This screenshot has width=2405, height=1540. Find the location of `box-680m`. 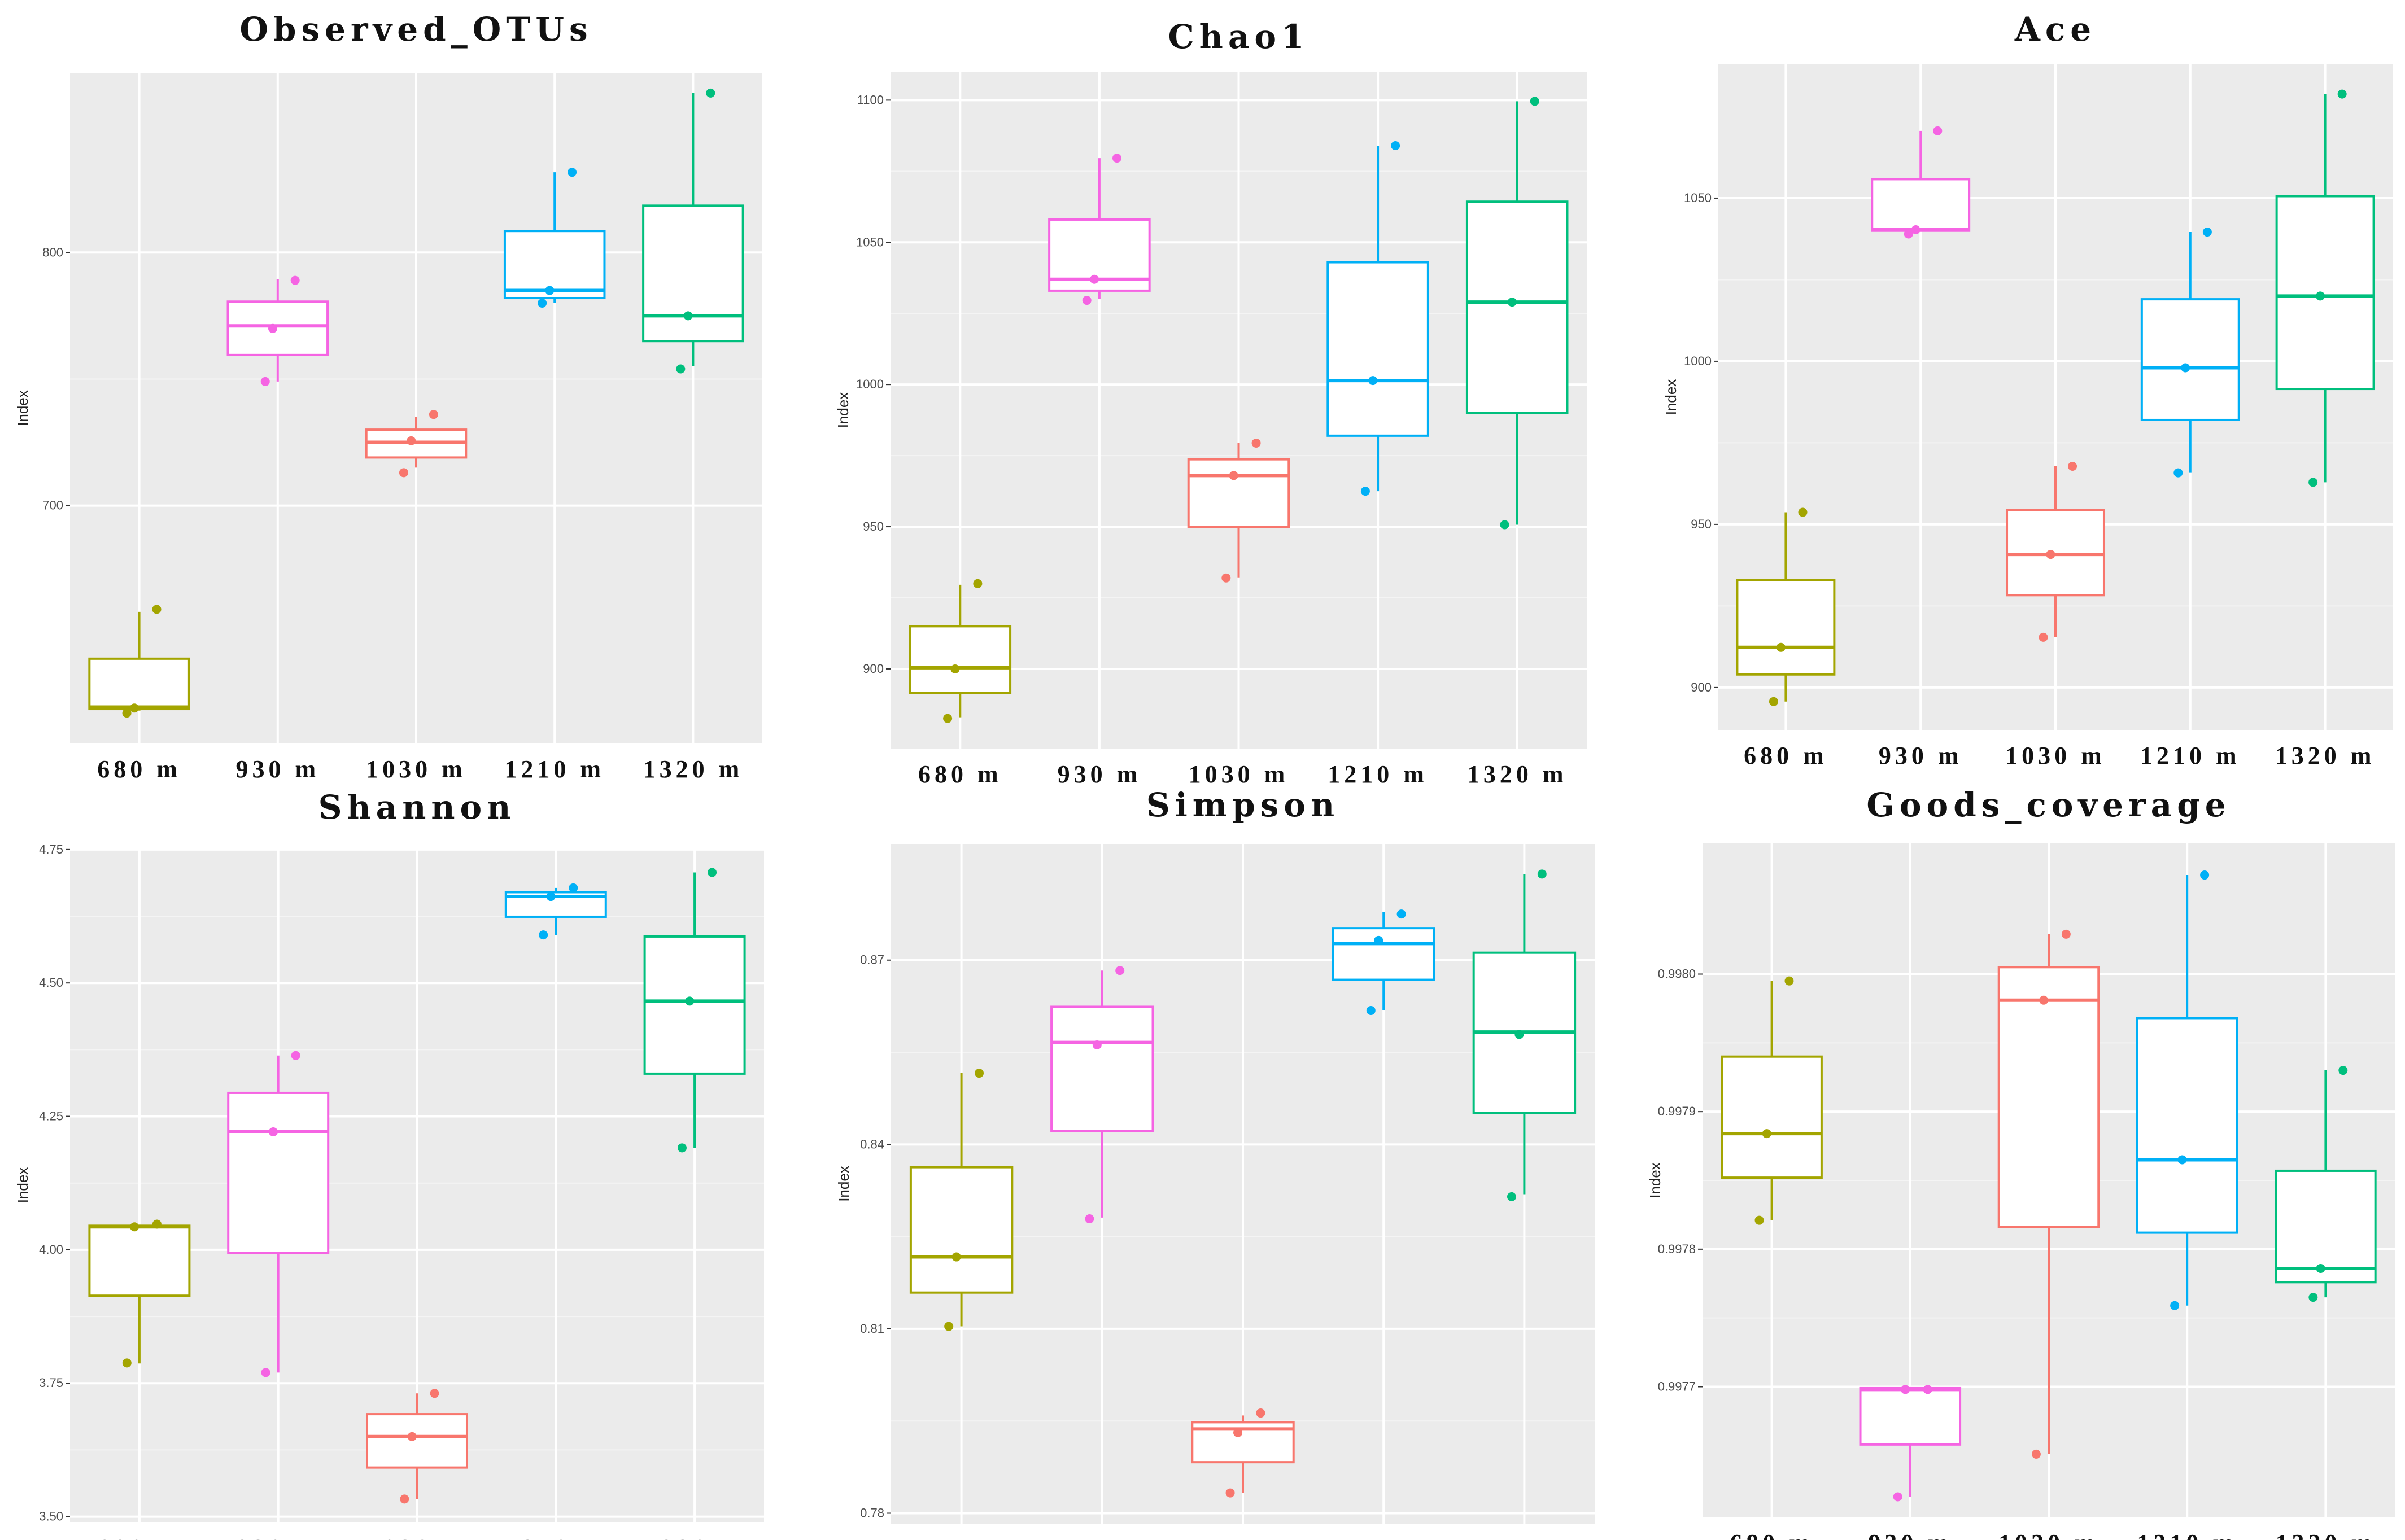

box-680m is located at coordinates (1786, 607).